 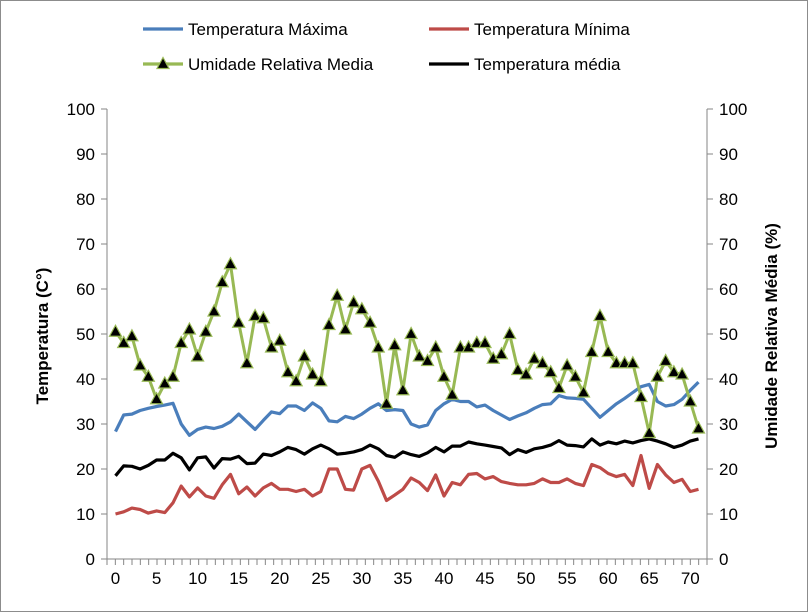 What do you see at coordinates (690, 578) in the screenshot?
I see `x-tick-label: 70` at bounding box center [690, 578].